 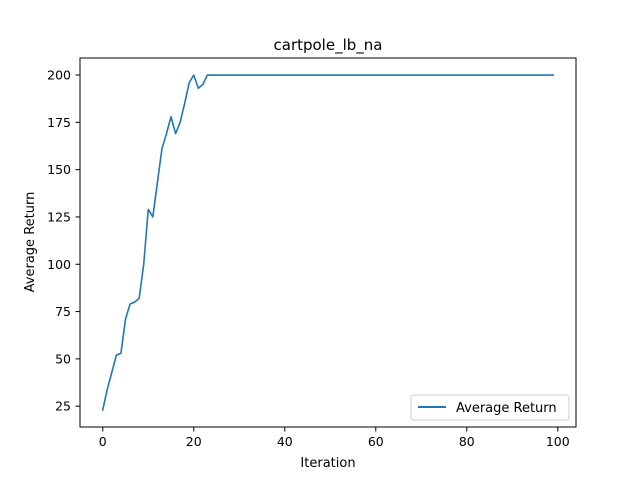 What do you see at coordinates (63, 311) in the screenshot?
I see `y-tick-label: 75` at bounding box center [63, 311].